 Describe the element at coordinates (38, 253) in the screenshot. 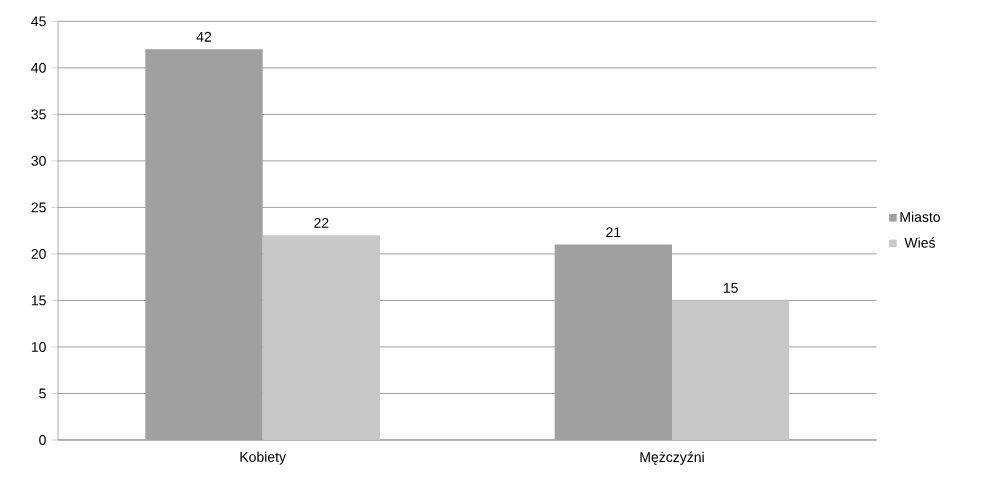

I see `y-tick-label: 20` at that location.